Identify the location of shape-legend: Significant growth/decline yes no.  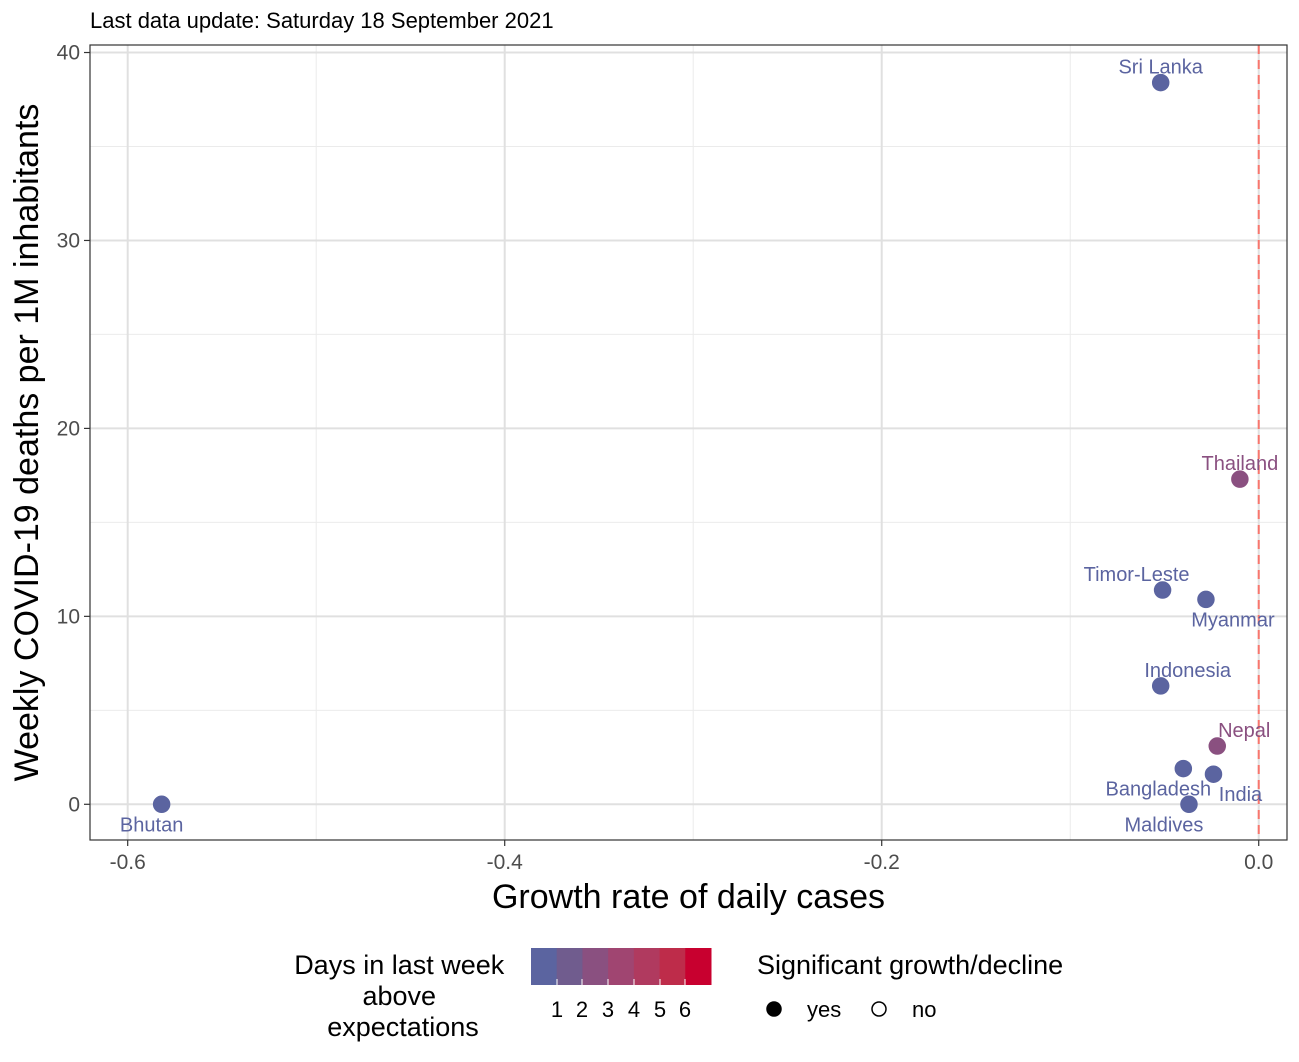
(910, 986).